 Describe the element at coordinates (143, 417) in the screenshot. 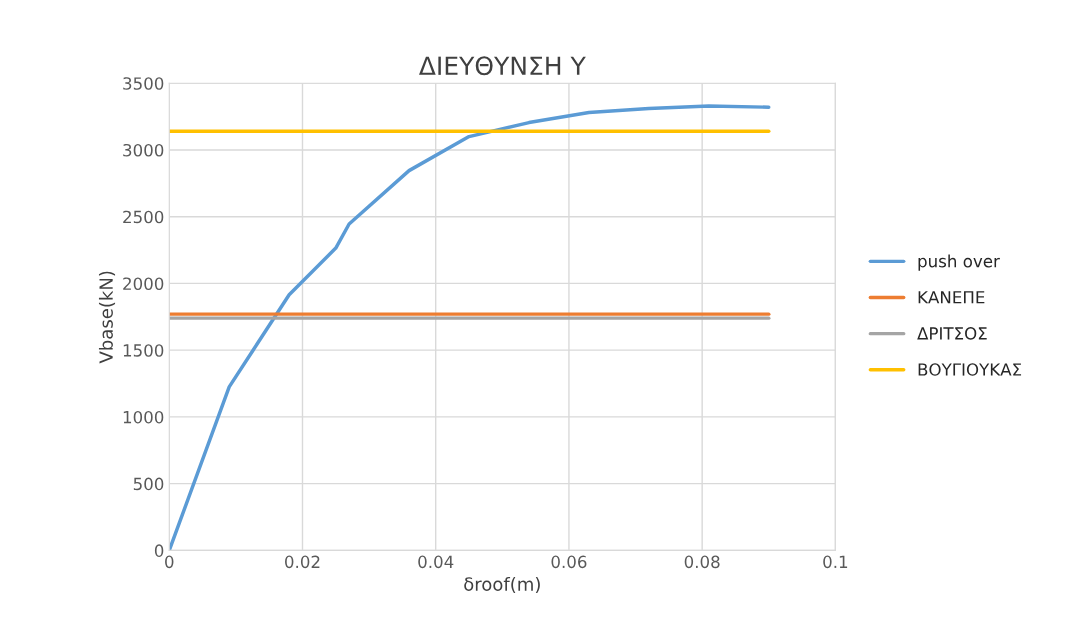

I see `y-tick-label: 1000` at that location.